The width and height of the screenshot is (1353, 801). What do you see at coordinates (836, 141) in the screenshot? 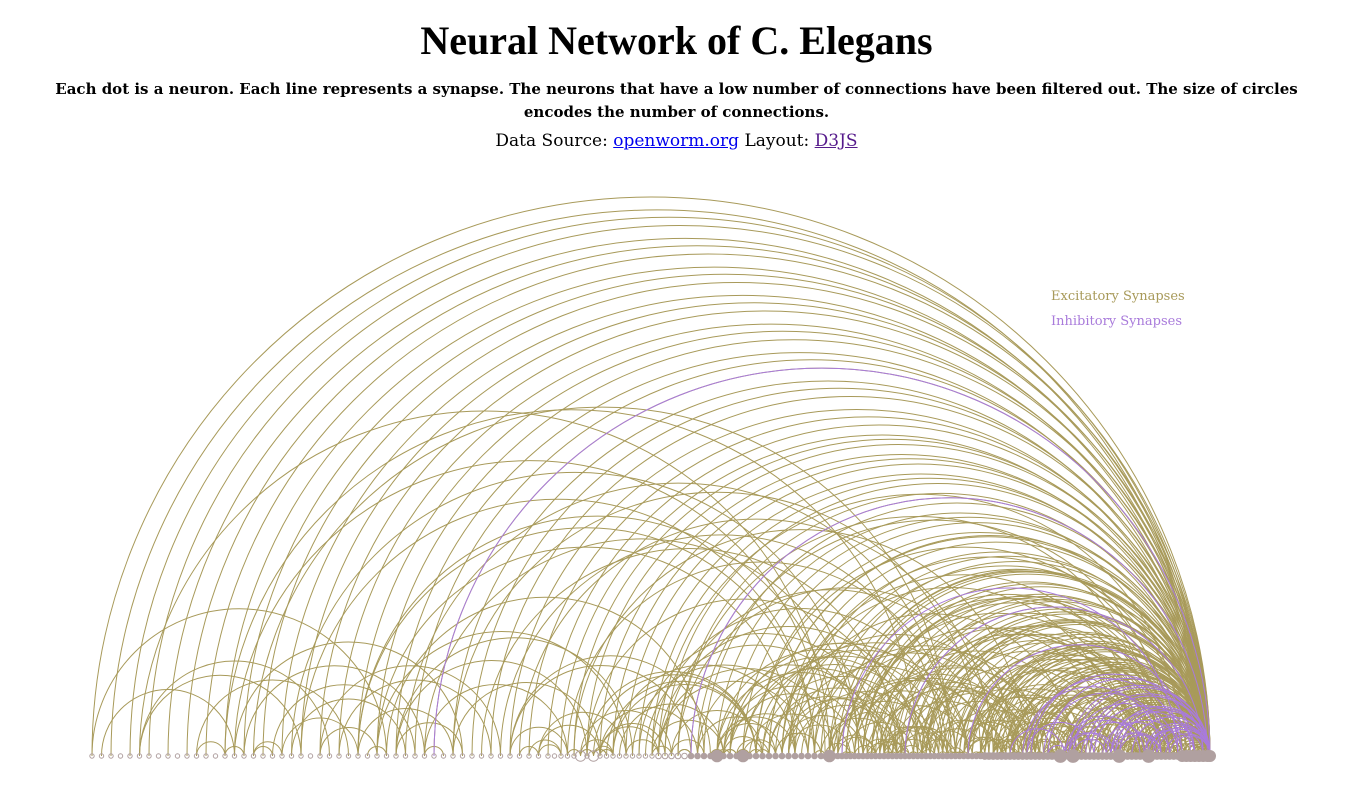
I see `d3js-link: D3JS` at bounding box center [836, 141].